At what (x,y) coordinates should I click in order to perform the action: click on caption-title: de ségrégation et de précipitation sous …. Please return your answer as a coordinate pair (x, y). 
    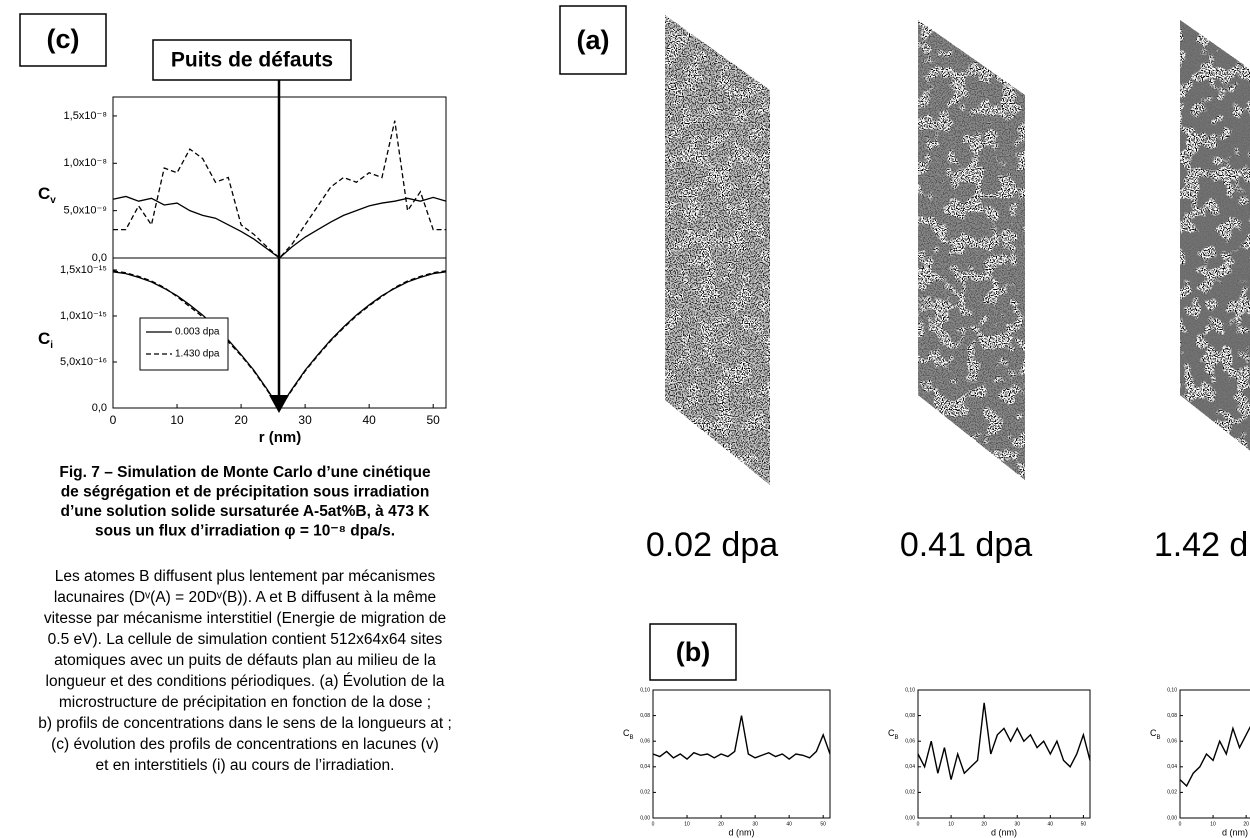
    Looking at the image, I should click on (245, 492).